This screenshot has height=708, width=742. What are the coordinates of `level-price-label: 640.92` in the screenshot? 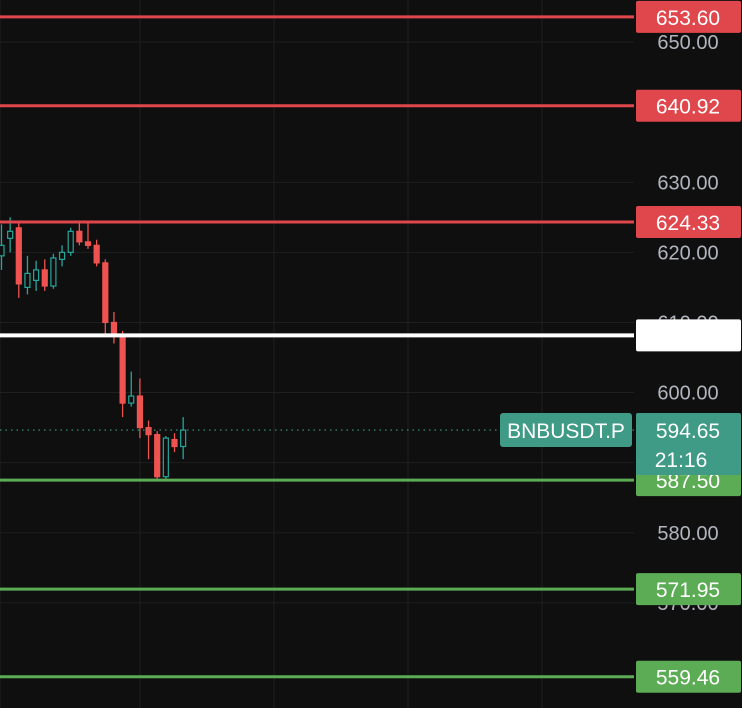 It's located at (688, 107).